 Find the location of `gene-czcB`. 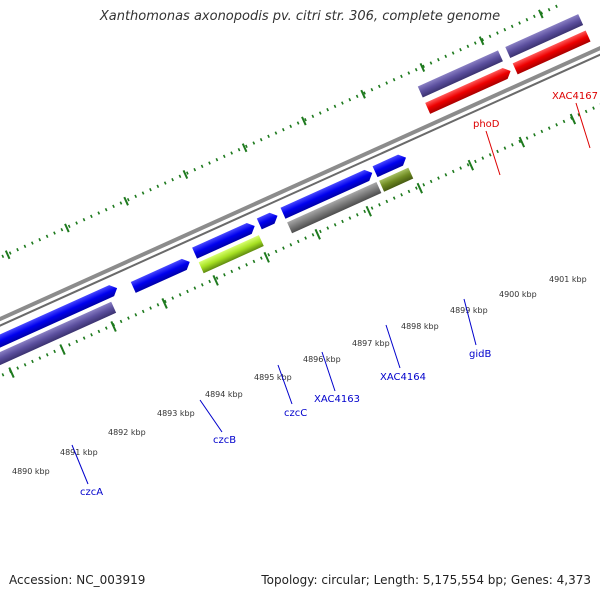

gene-czcB is located at coordinates (161, 274).